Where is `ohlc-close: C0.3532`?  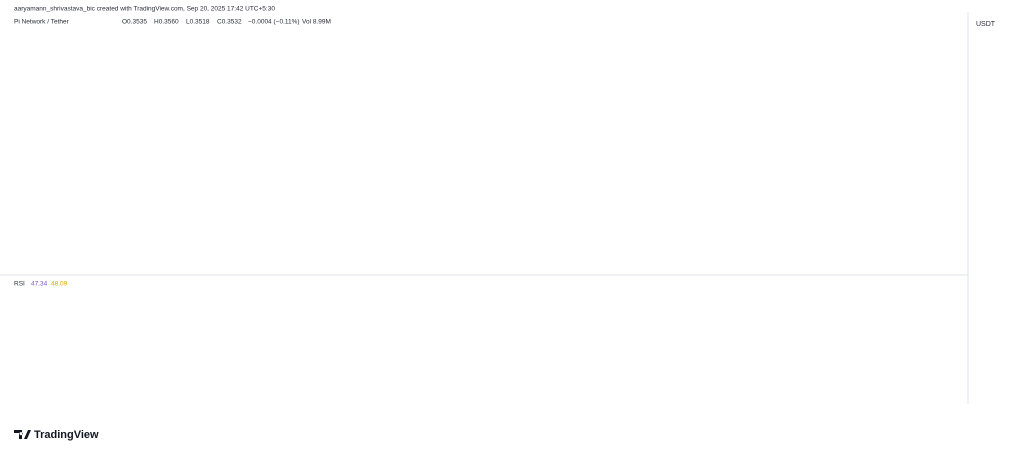
ohlc-close: C0.3532 is located at coordinates (229, 22).